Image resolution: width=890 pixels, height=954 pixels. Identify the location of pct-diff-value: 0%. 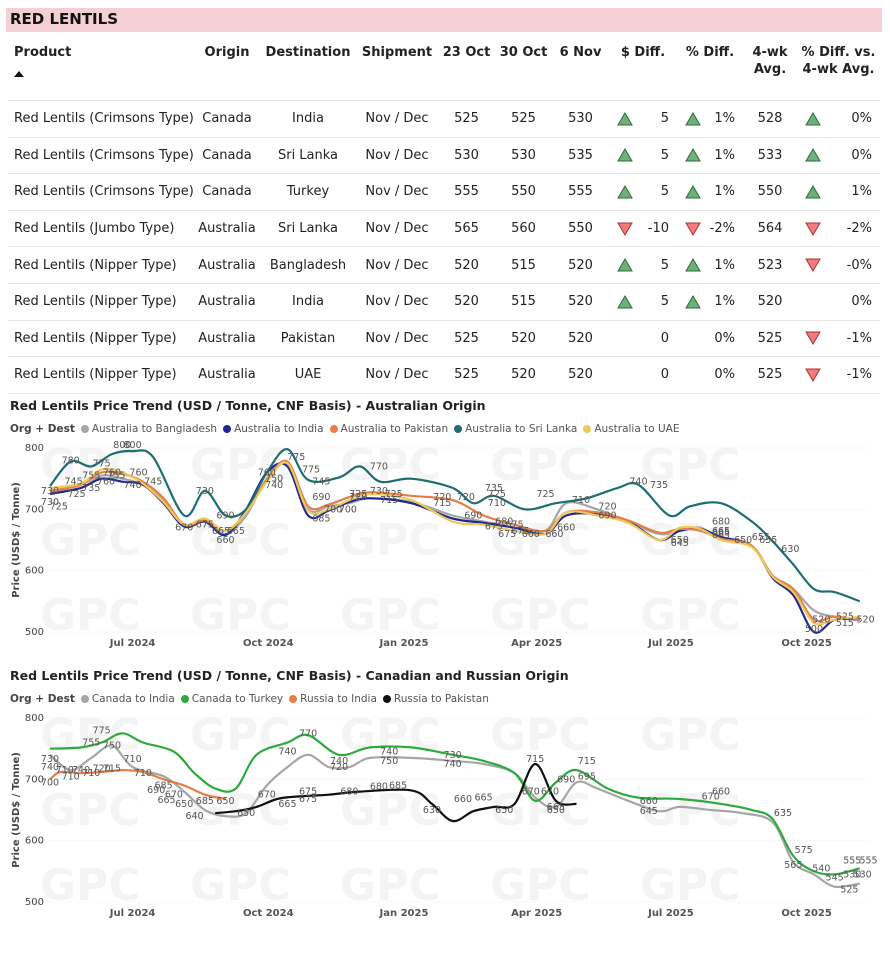
(724, 375).